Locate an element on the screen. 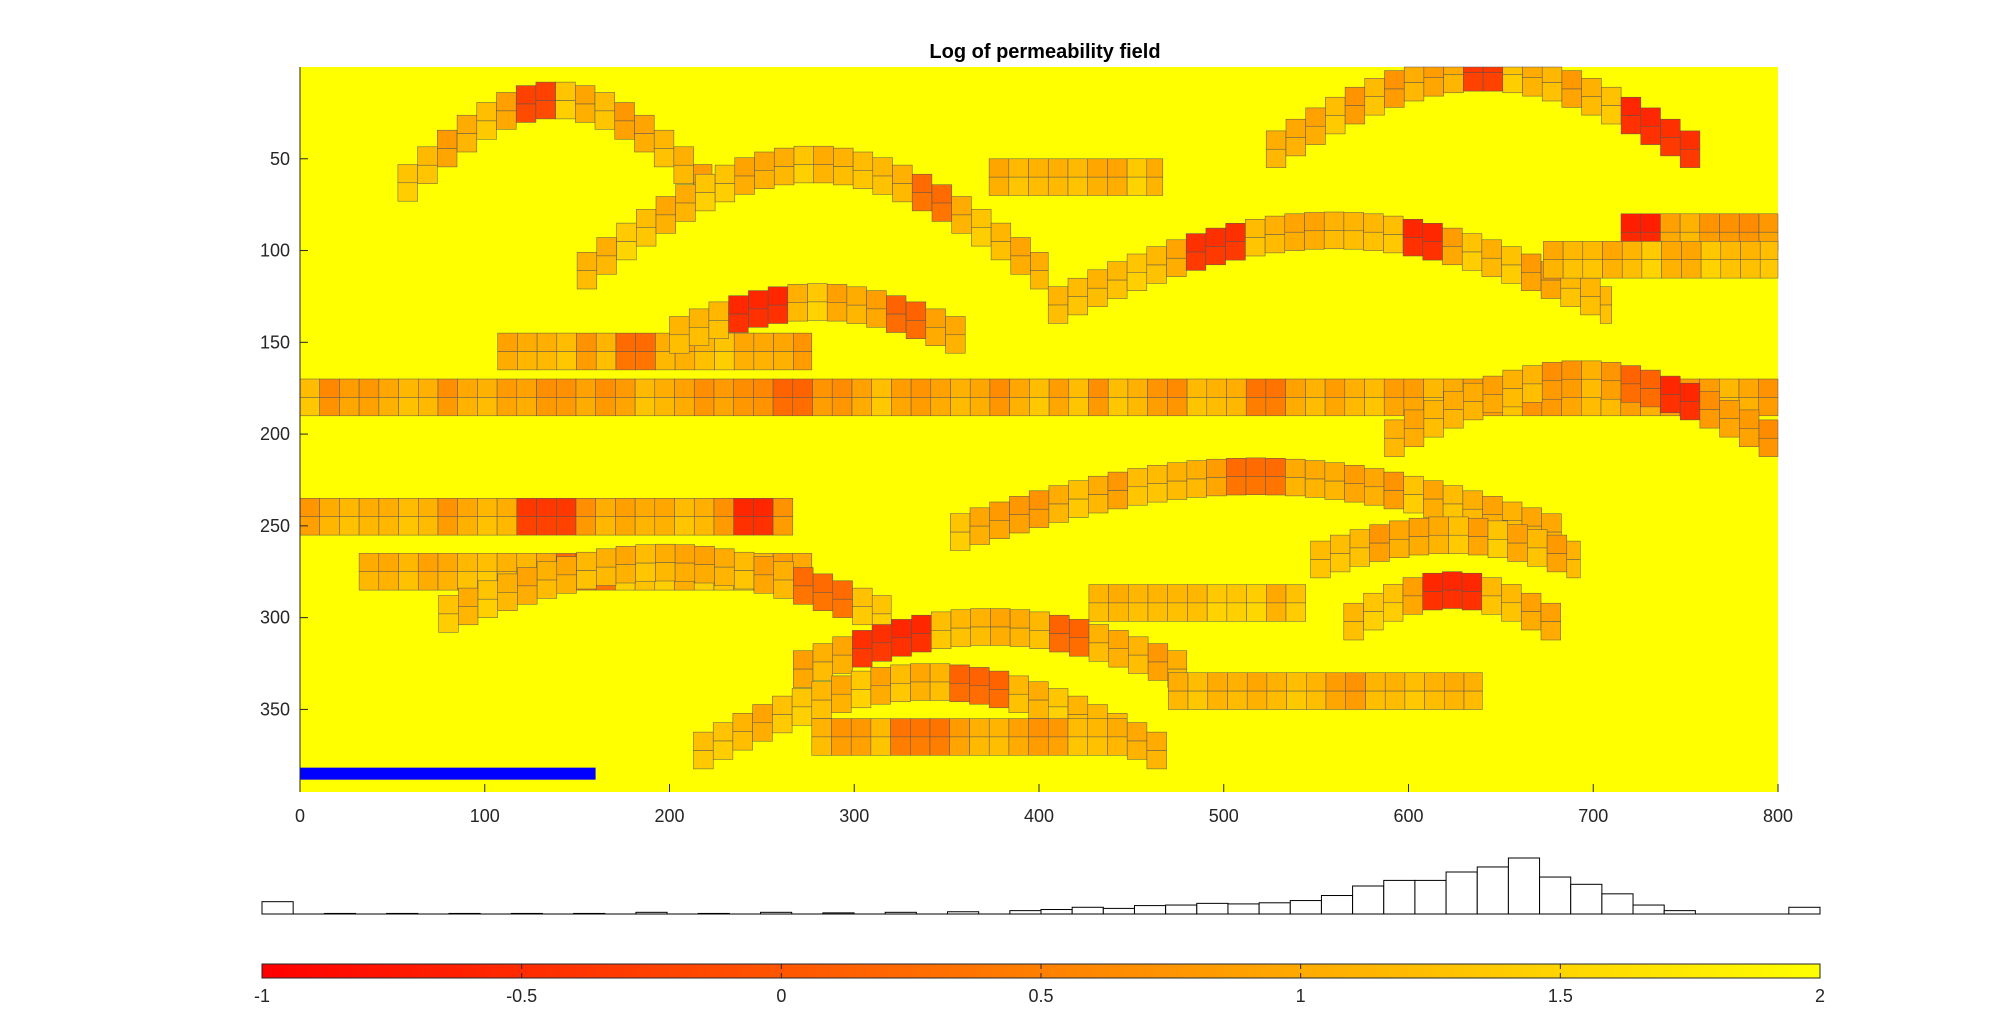 This screenshot has width=2000, height=1016. colorbar-tick-label: 0.5 is located at coordinates (1040, 996).